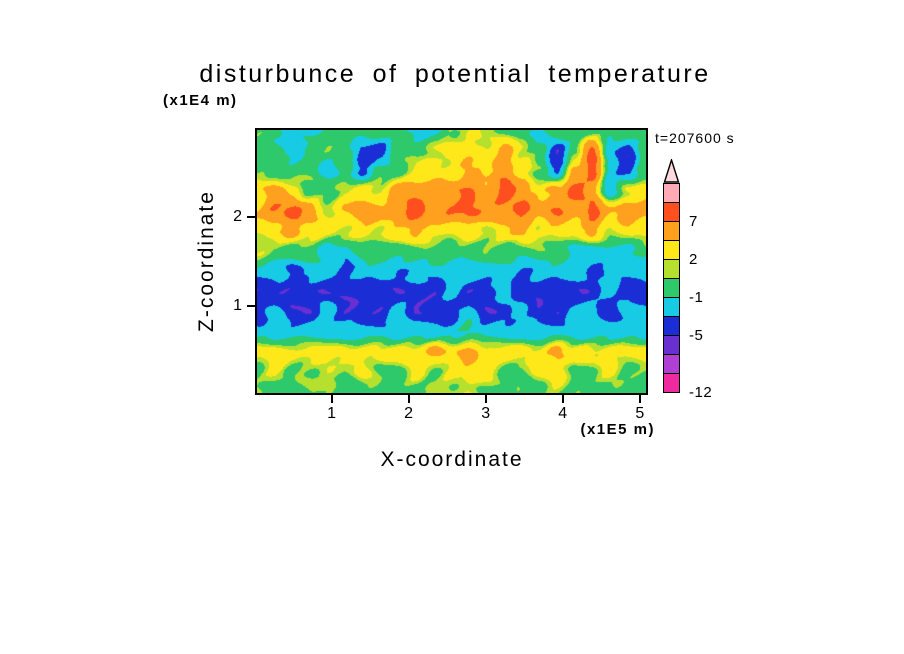  I want to click on colorbar-label: 2, so click(693, 259).